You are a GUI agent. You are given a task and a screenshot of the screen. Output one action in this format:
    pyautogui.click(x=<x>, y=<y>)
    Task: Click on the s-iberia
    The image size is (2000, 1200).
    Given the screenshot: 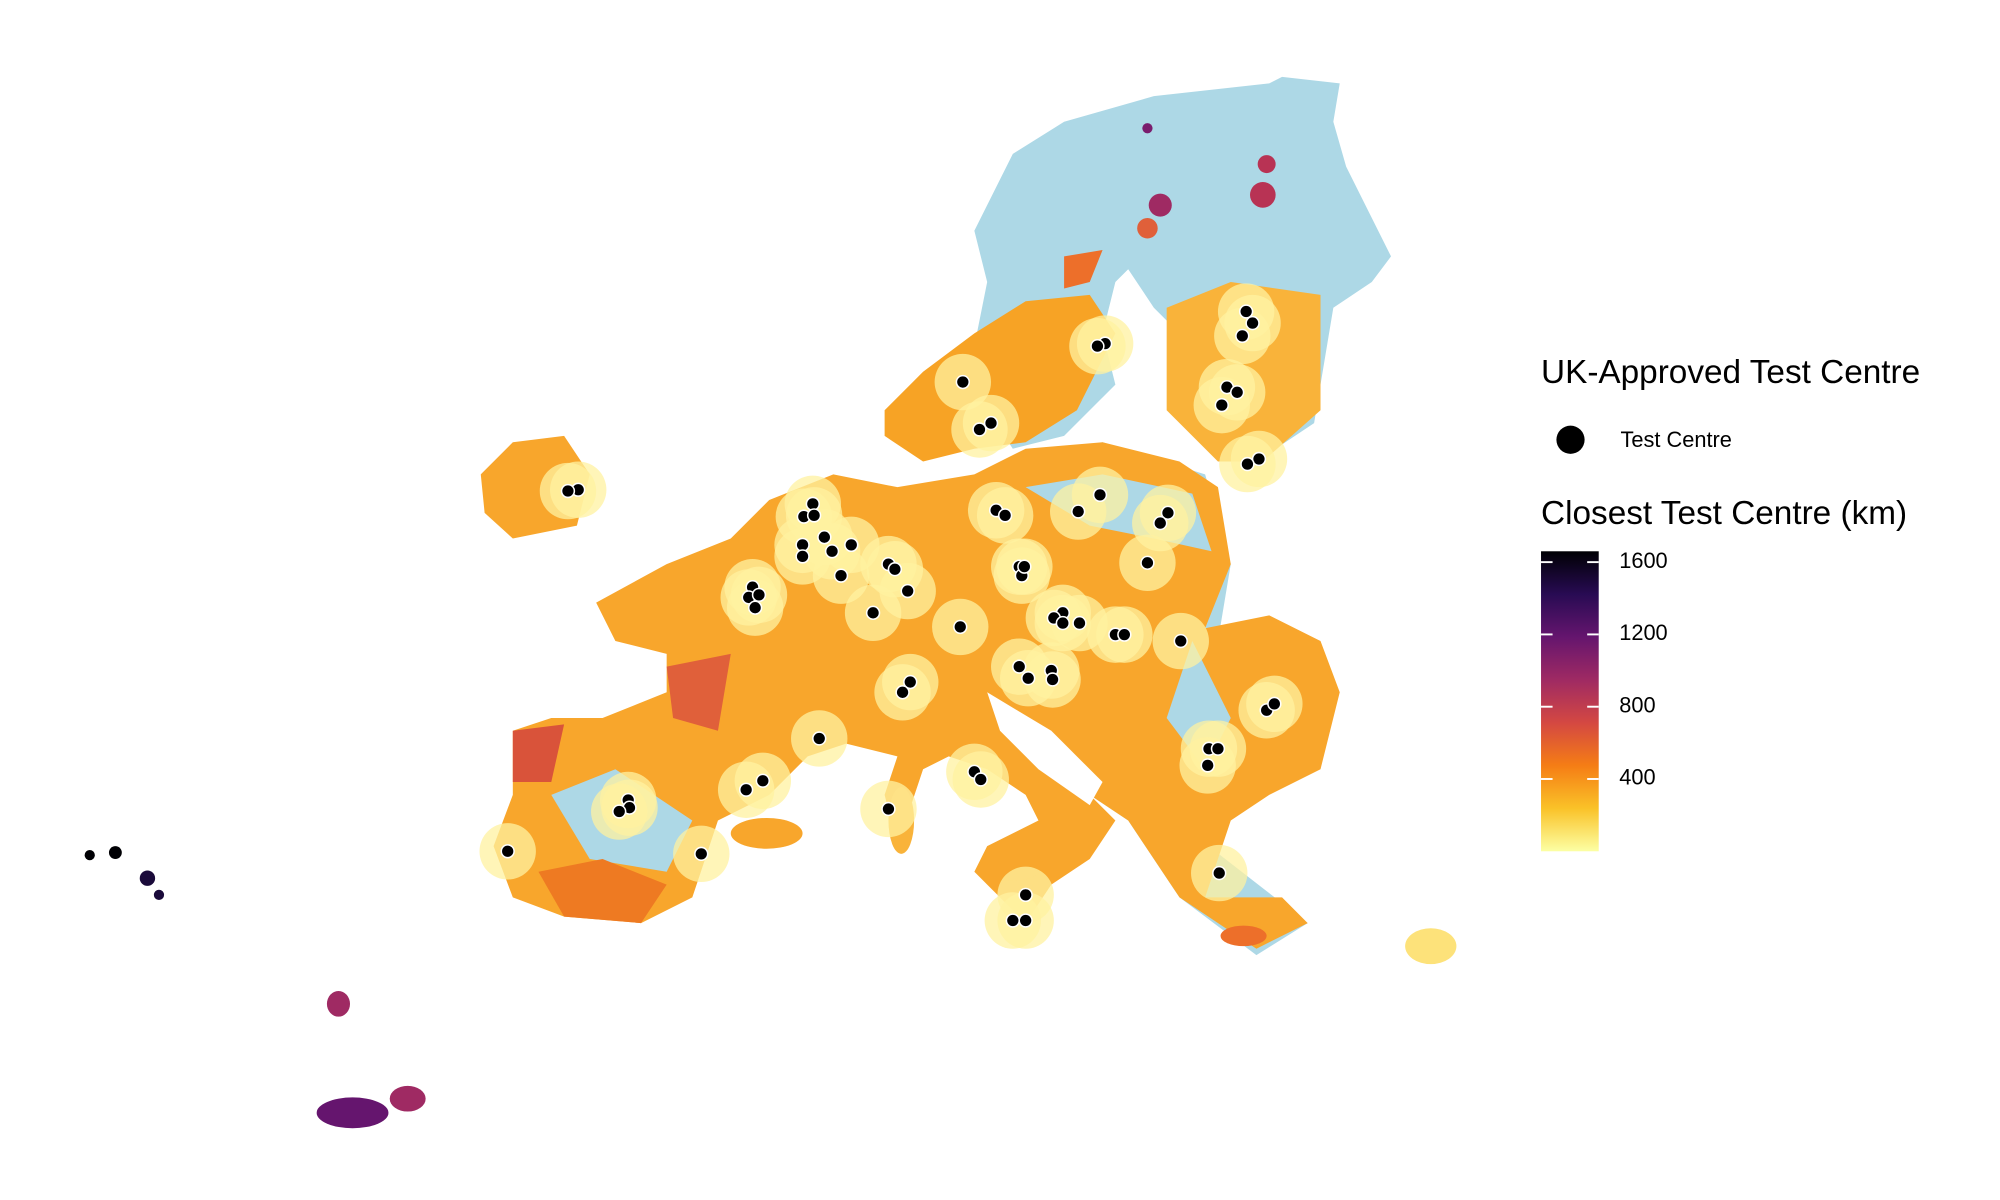 What is the action you would take?
    pyautogui.click(x=602, y=891)
    